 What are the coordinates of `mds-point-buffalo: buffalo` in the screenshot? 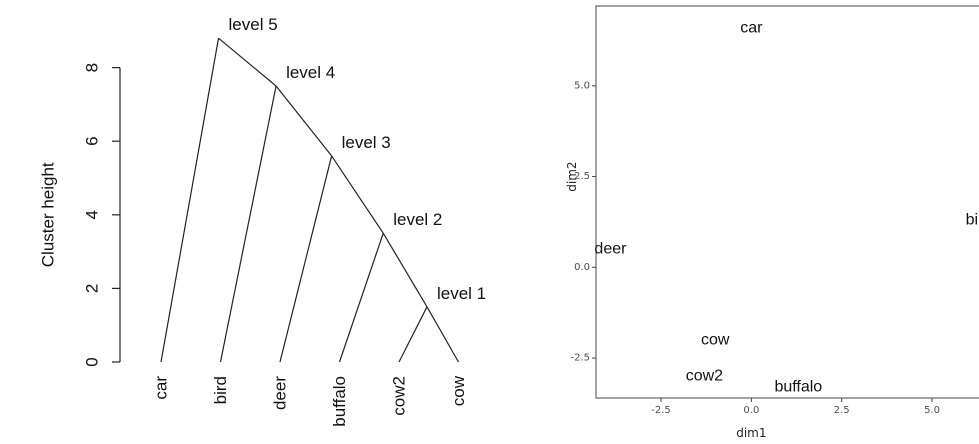 It's located at (798, 387).